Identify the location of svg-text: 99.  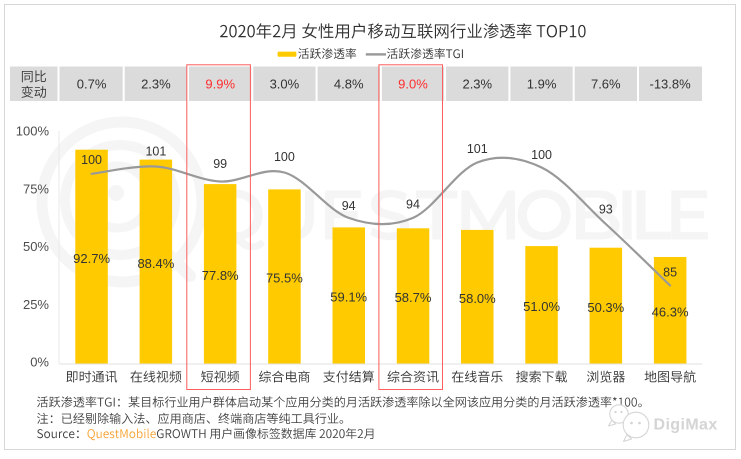
(220, 164).